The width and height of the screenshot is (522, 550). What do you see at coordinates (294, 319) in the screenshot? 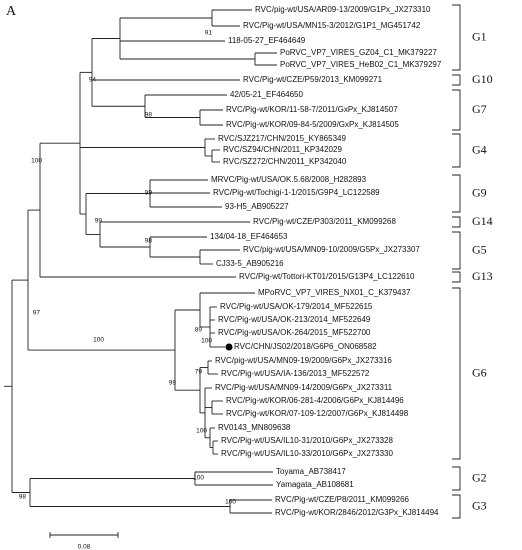
I see `leaf-label: RVC/Pig-wt/USA/OK-213/2014_MF522649` at bounding box center [294, 319].